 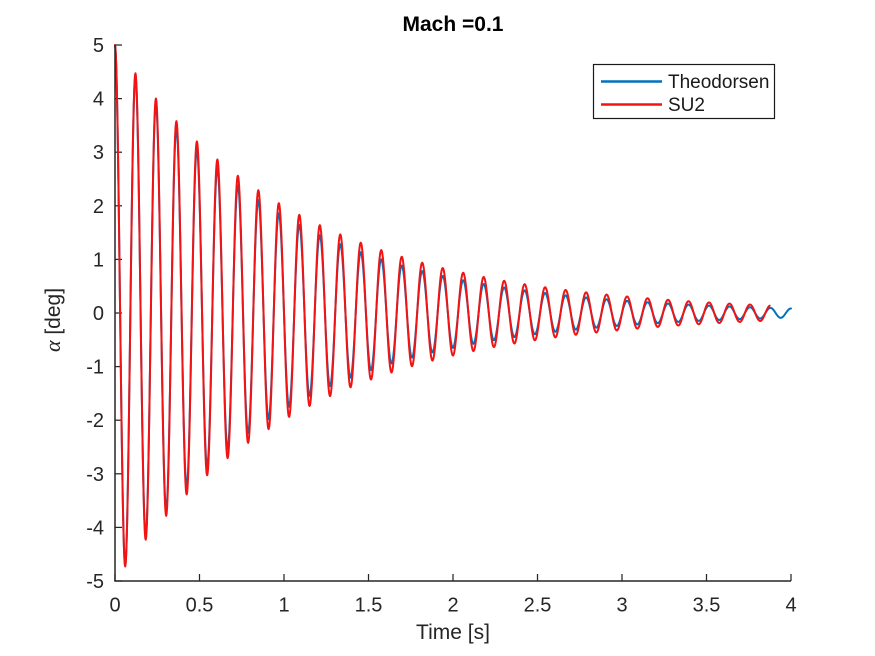 What do you see at coordinates (95, 421) in the screenshot?
I see `y-tick-label: -2` at bounding box center [95, 421].